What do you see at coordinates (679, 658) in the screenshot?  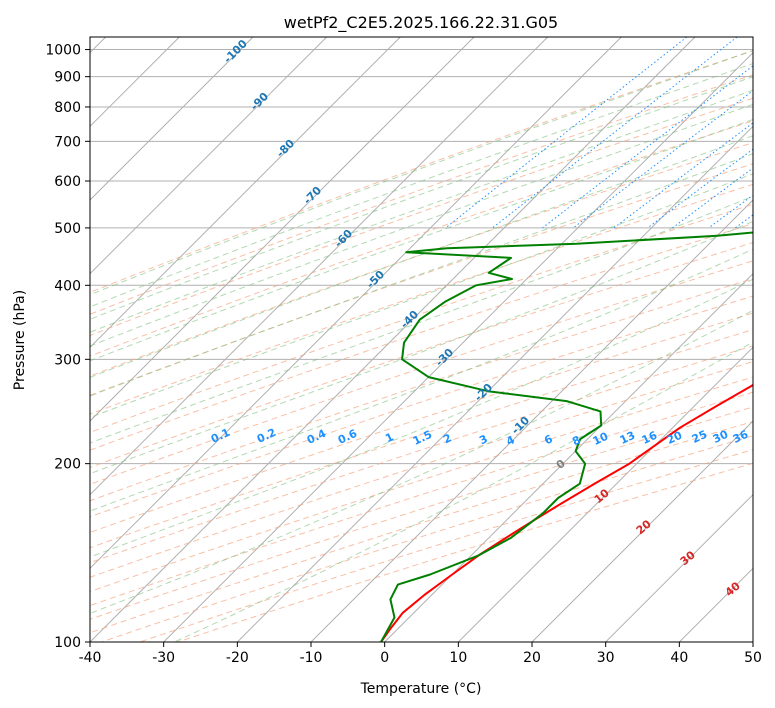 I see `x-tick-label: 40` at bounding box center [679, 658].